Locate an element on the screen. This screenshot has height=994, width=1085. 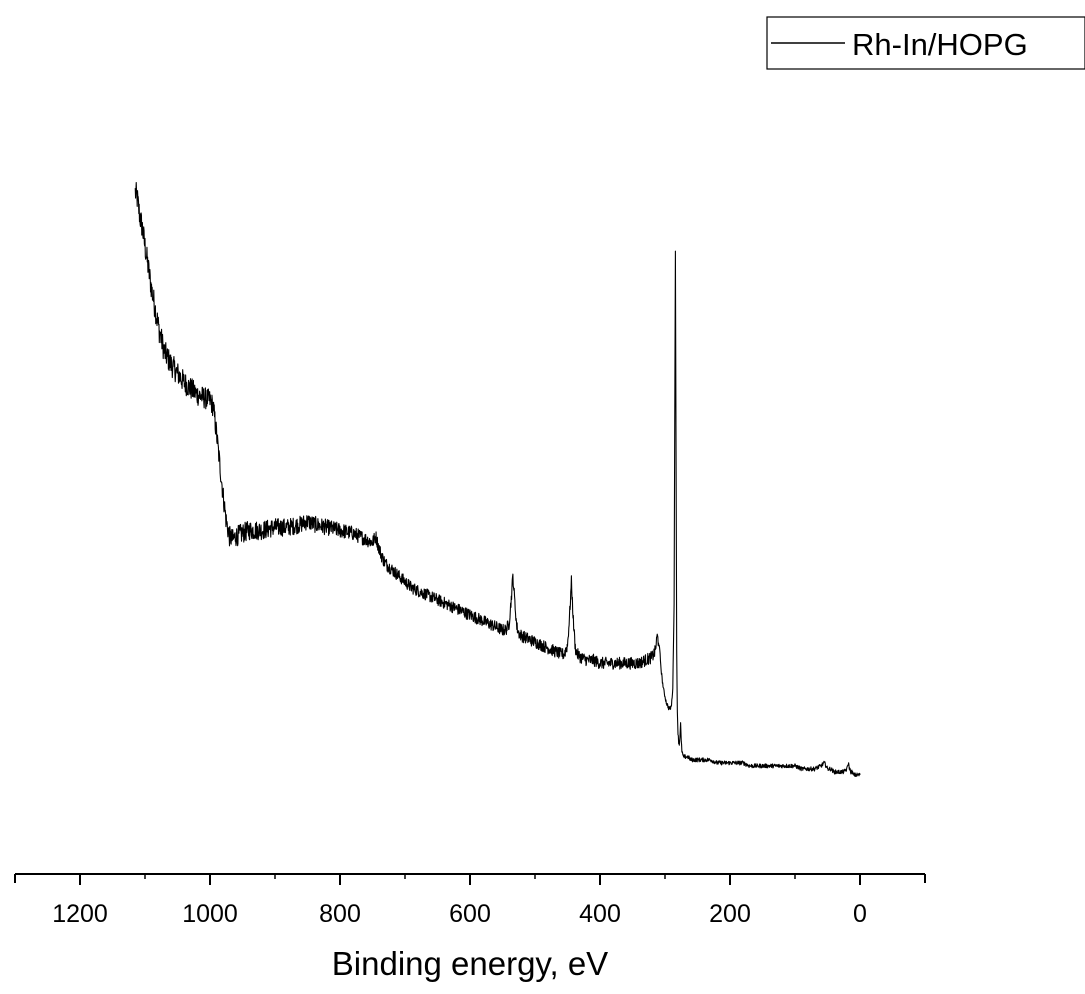
x-tick-label: 600 is located at coordinates (470, 914).